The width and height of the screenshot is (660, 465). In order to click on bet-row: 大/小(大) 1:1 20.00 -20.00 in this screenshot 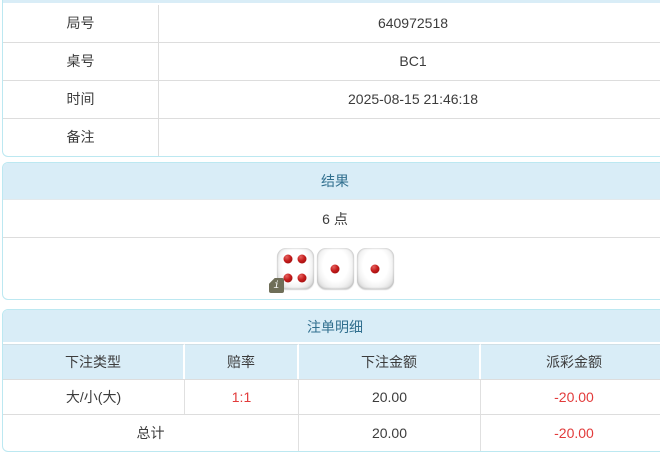, I will do `click(331, 396)`.